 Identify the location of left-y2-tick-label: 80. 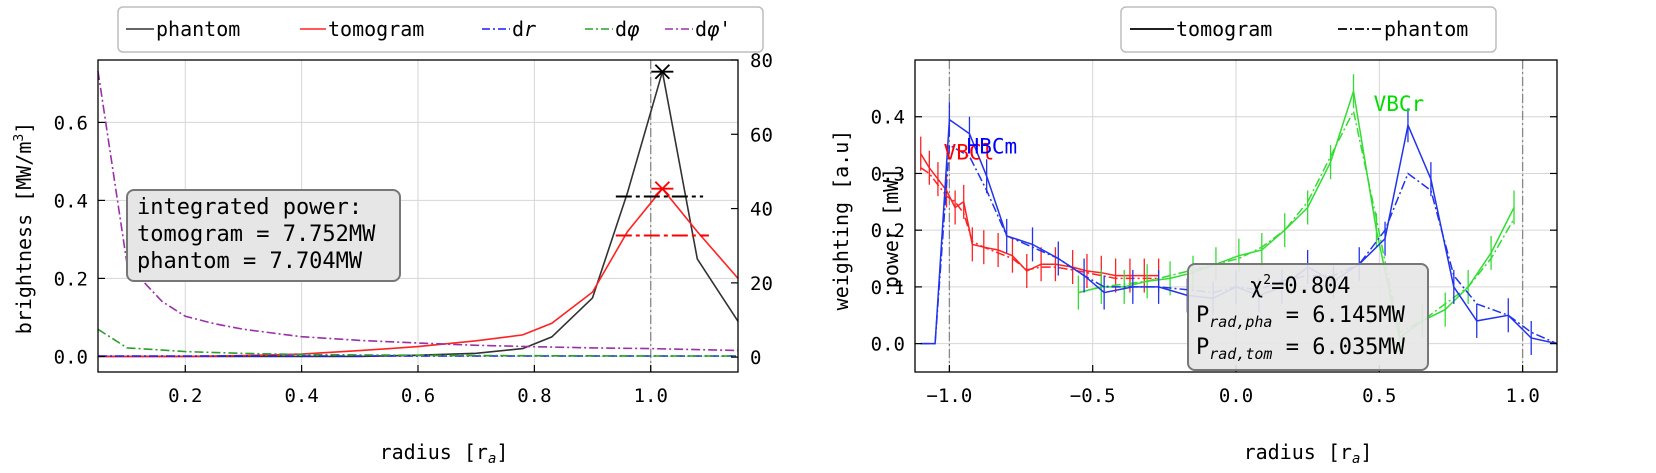
(761, 61).